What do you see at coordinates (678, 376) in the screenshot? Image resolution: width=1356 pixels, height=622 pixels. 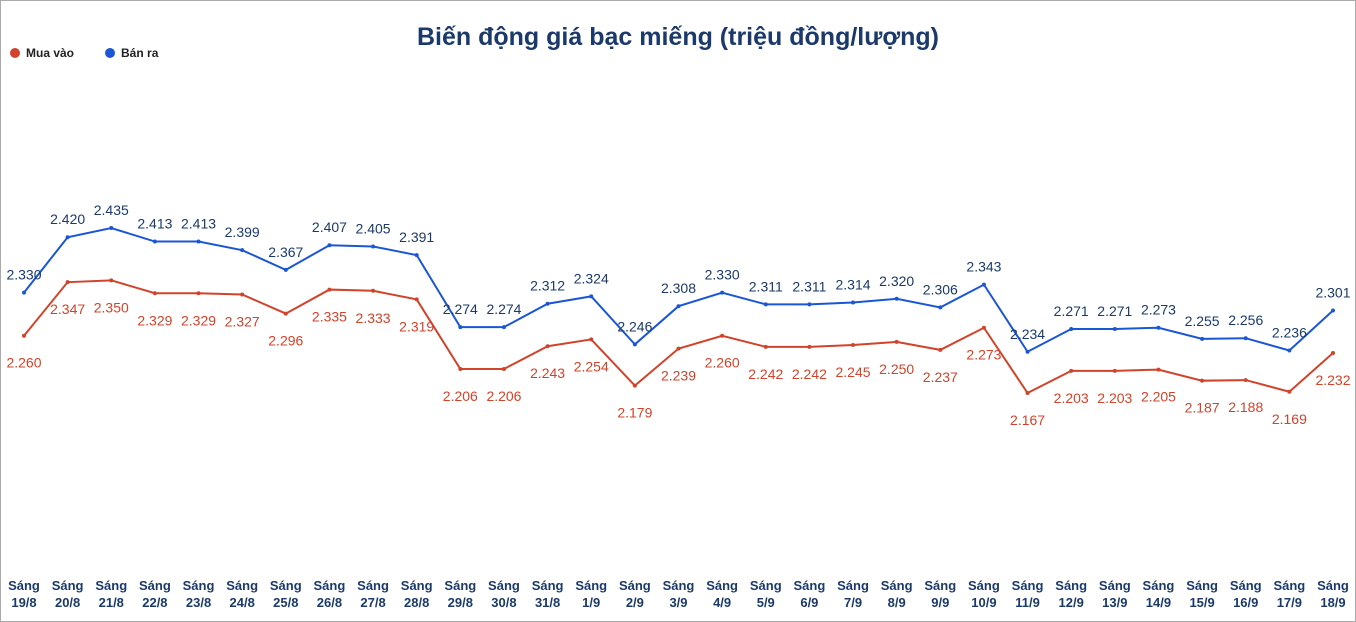 I see `data-label: 2.239` at bounding box center [678, 376].